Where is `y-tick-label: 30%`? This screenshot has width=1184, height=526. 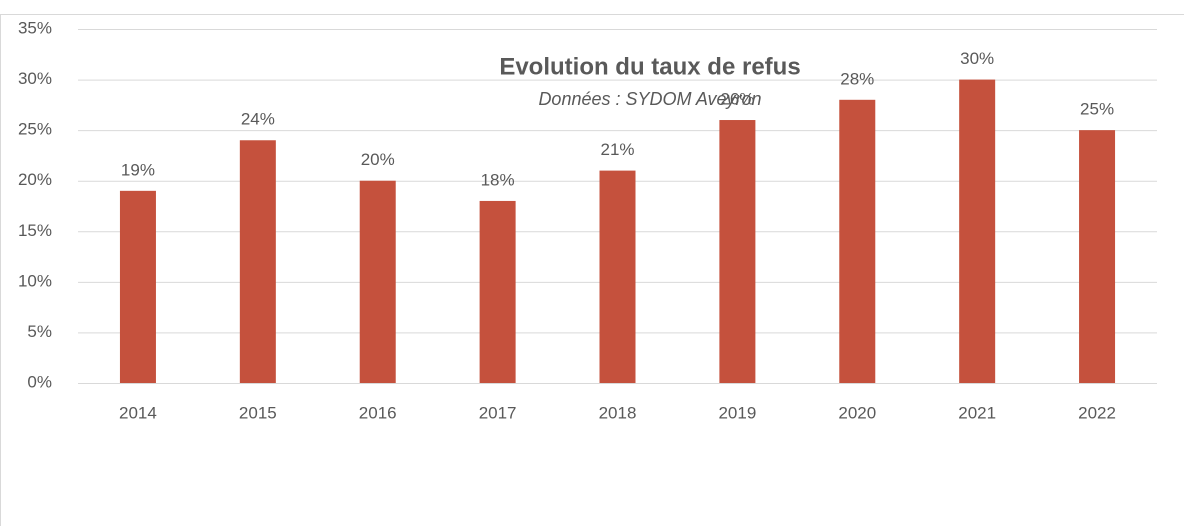 y-tick-label: 30% is located at coordinates (35, 78).